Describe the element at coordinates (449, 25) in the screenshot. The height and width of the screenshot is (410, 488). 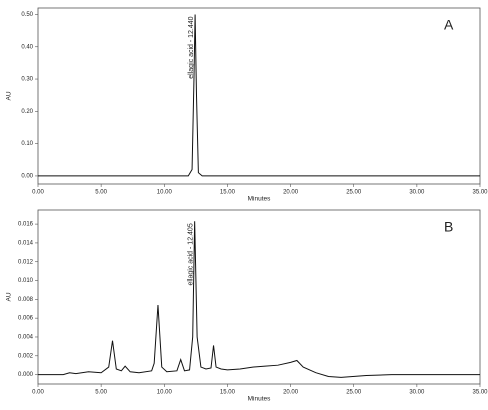
I see `panel-label: A` at that location.